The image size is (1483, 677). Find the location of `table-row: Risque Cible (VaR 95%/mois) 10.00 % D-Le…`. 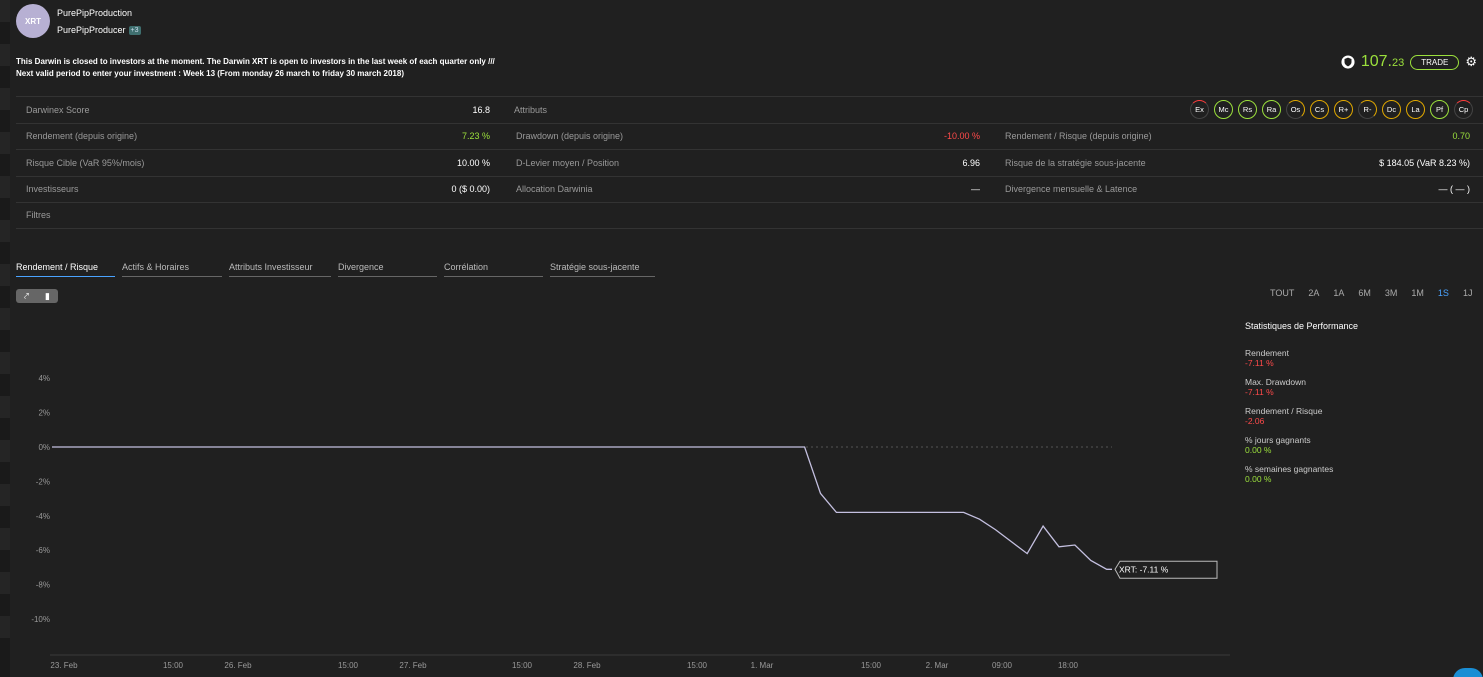

table-row: Risque Cible (VaR 95%/mois) 10.00 % D-Le… is located at coordinates (749, 162).